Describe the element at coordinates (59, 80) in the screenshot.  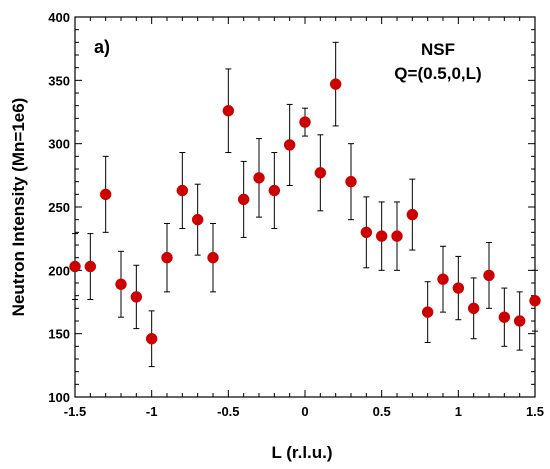
I see `y-tick-label: 350` at that location.